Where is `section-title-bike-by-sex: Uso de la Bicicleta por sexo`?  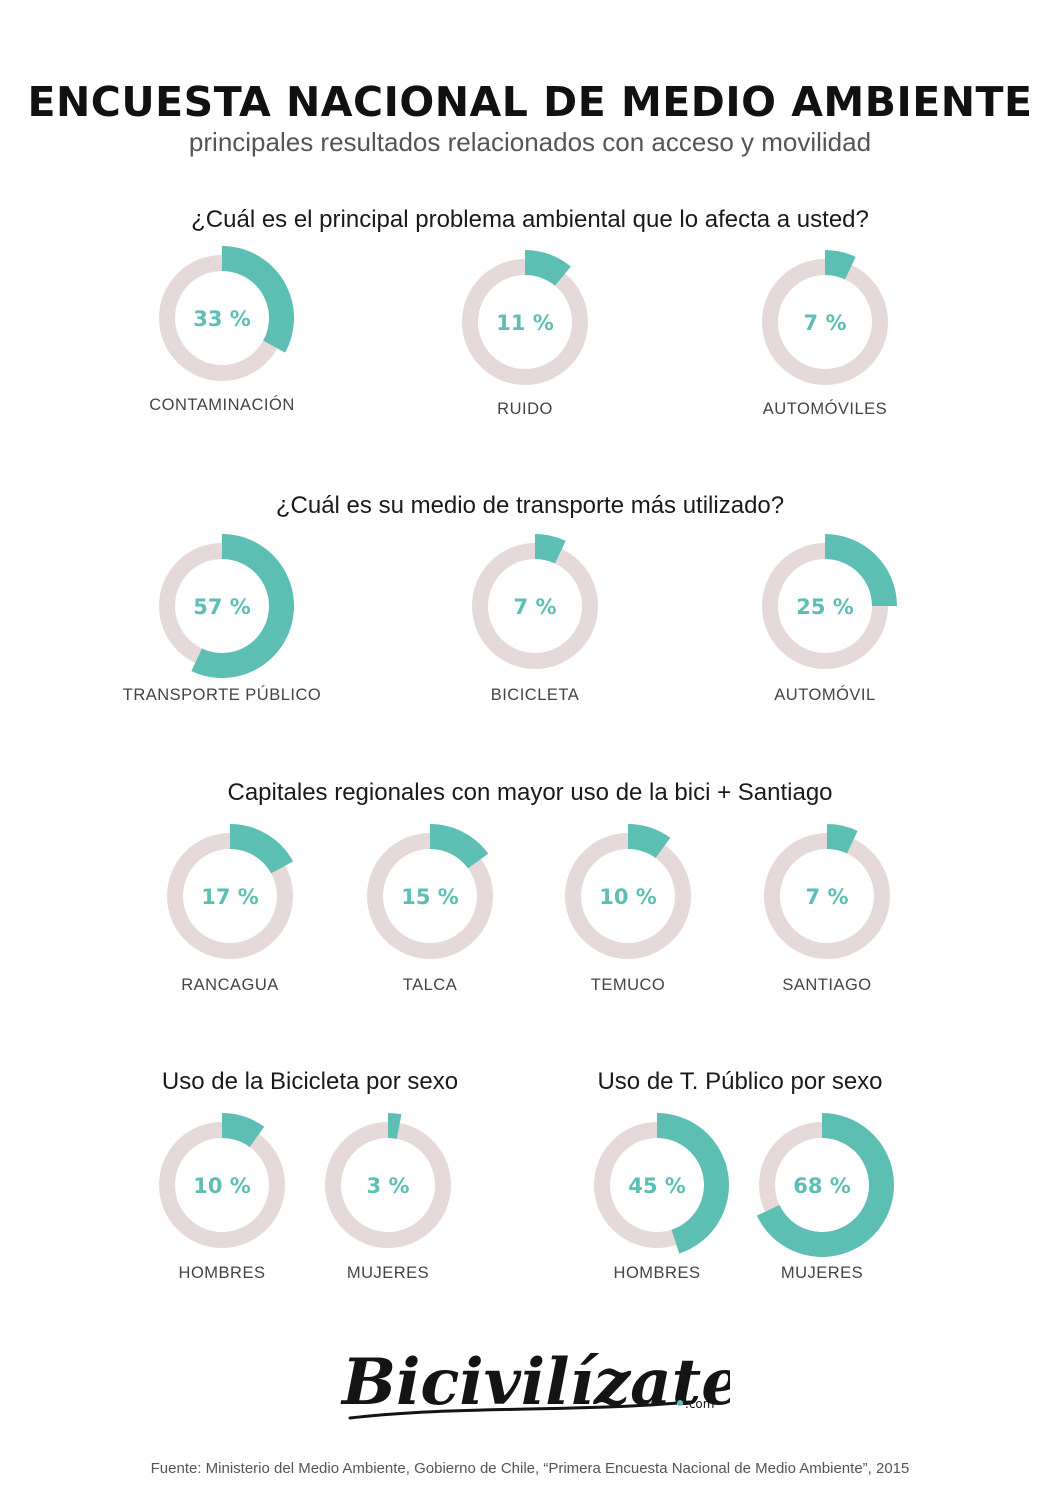
section-title-bike-by-sex: Uso de la Bicicleta por sexo is located at coordinates (310, 1081).